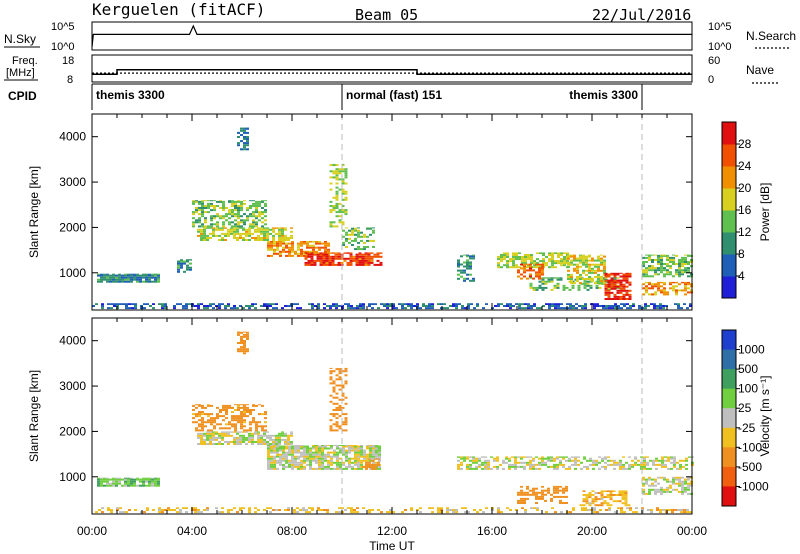 The height and width of the screenshot is (554, 800). I want to click on power-colorbar-tick-label: 4, so click(741, 276).